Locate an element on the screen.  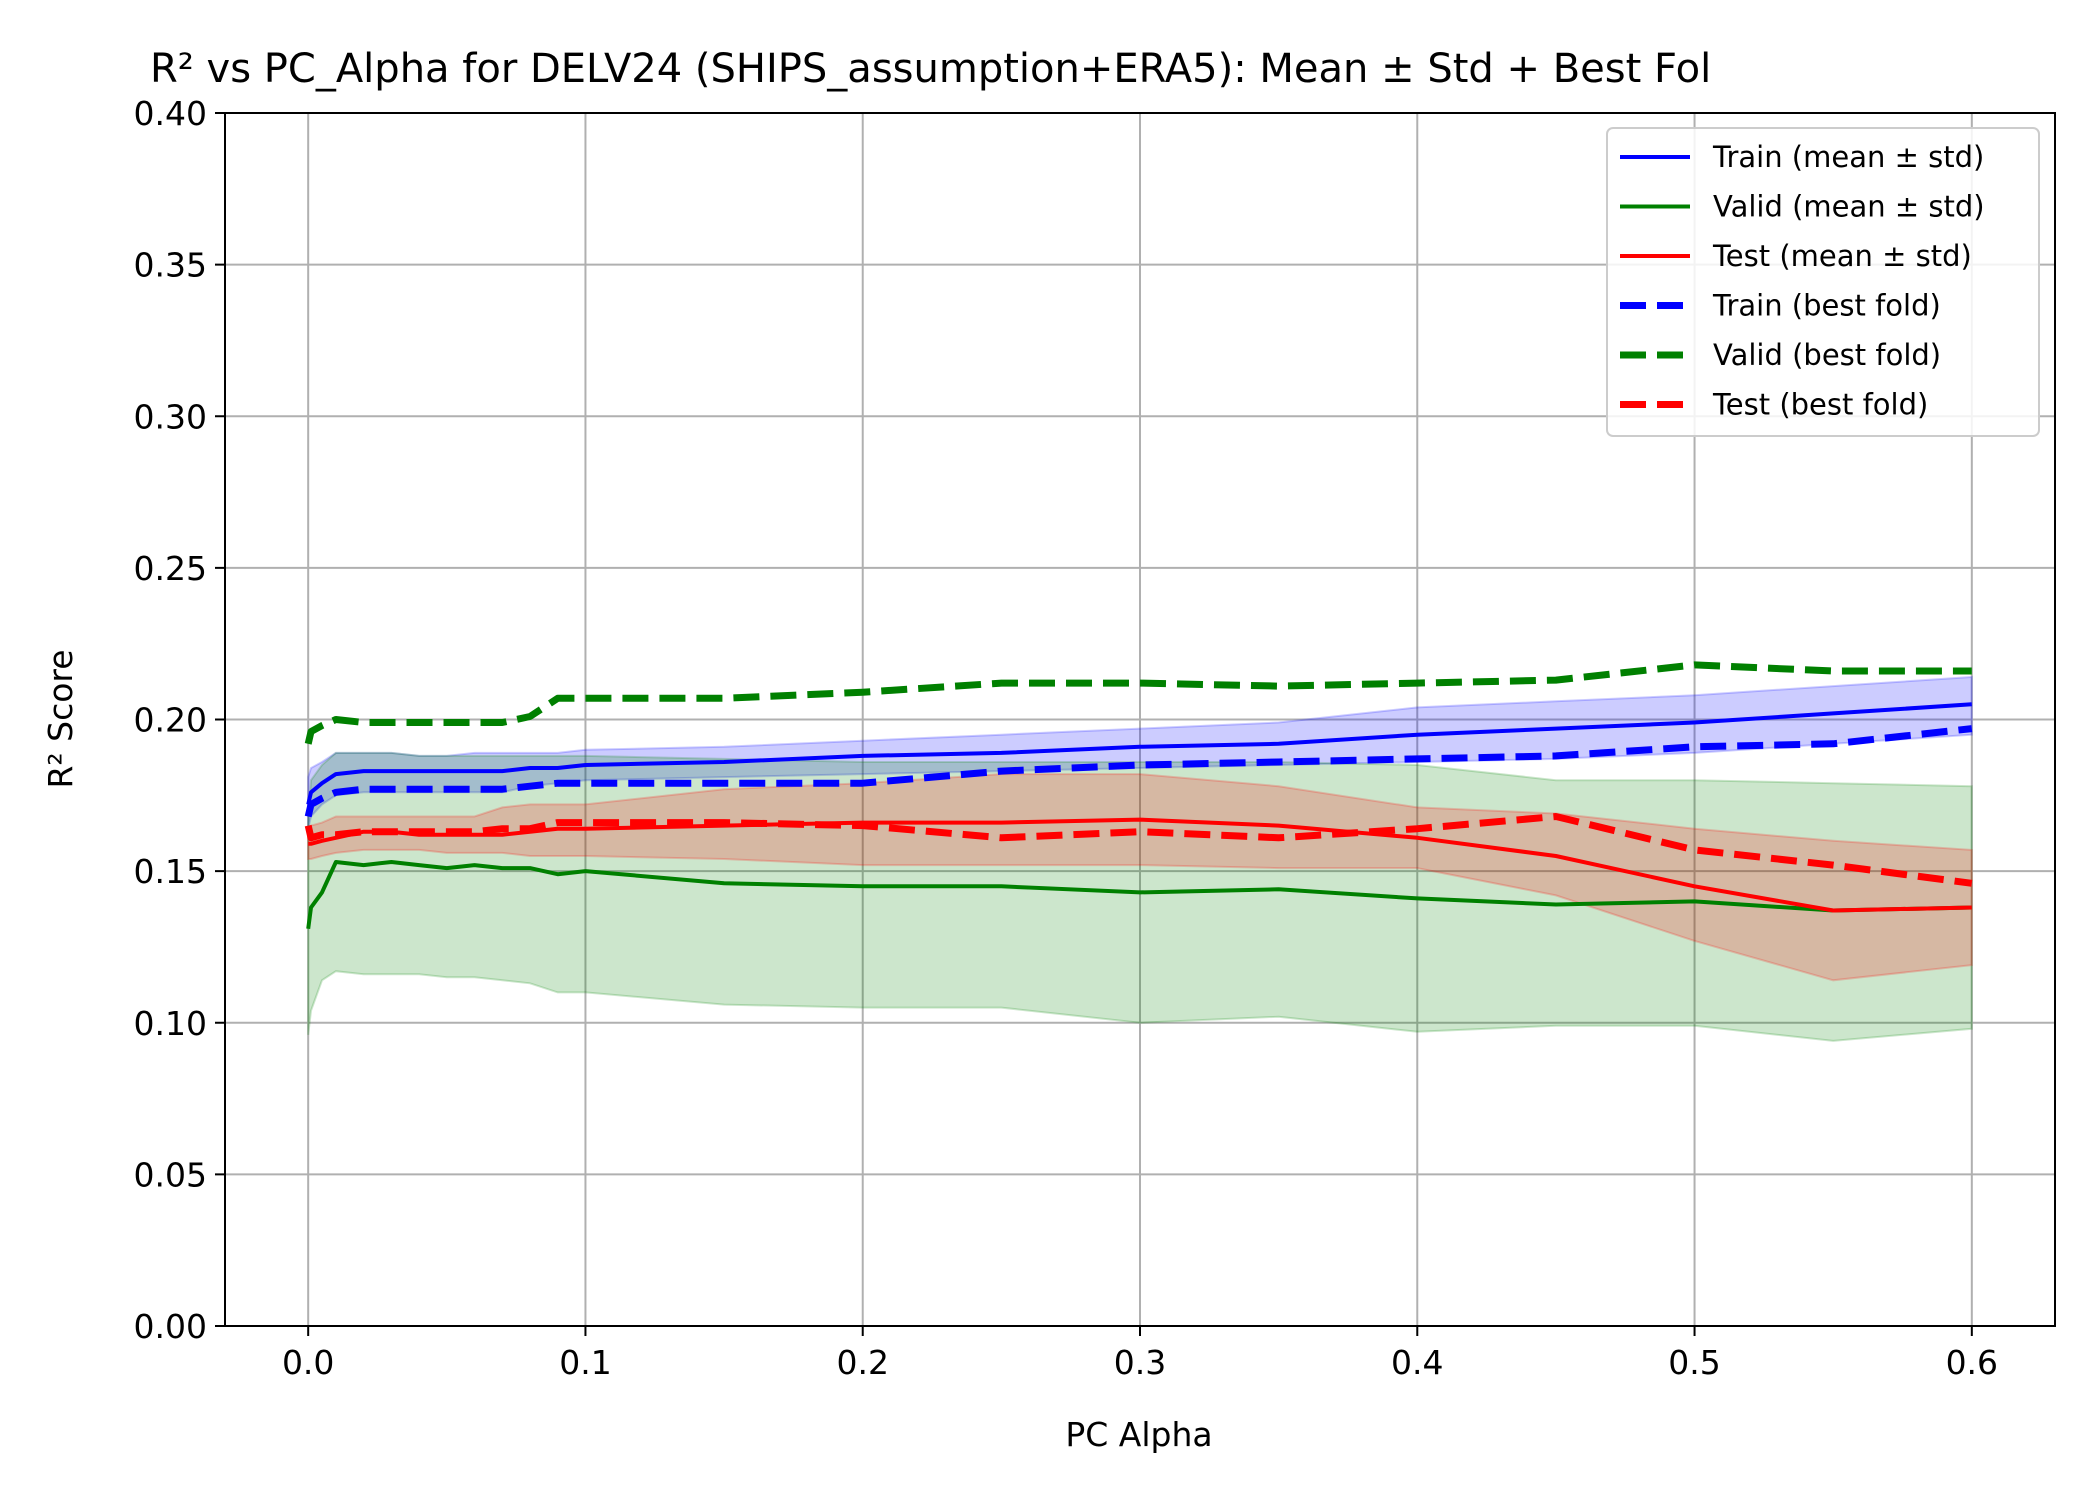
y-tick-label: 0.25 is located at coordinates (170, 568).